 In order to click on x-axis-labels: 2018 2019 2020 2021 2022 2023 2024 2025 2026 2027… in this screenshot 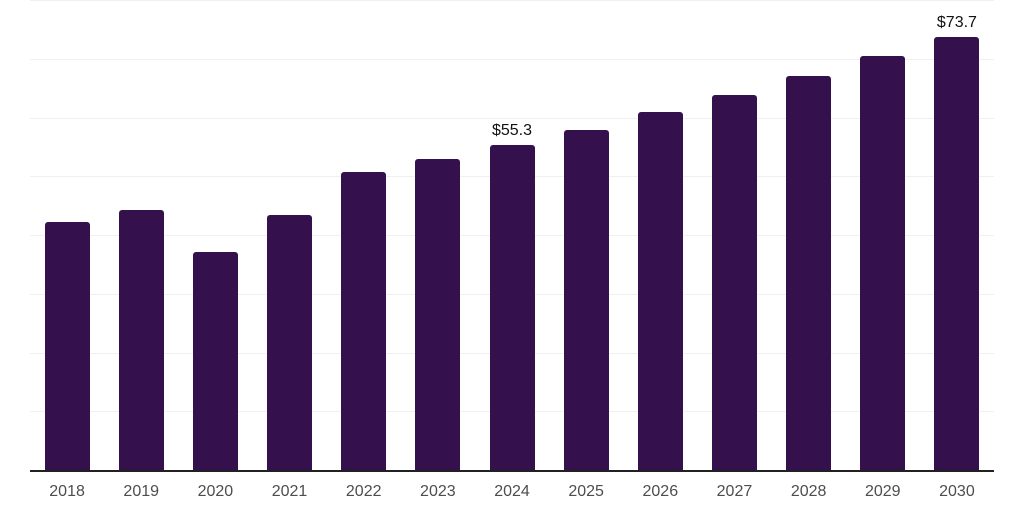, I will do `click(512, 494)`.